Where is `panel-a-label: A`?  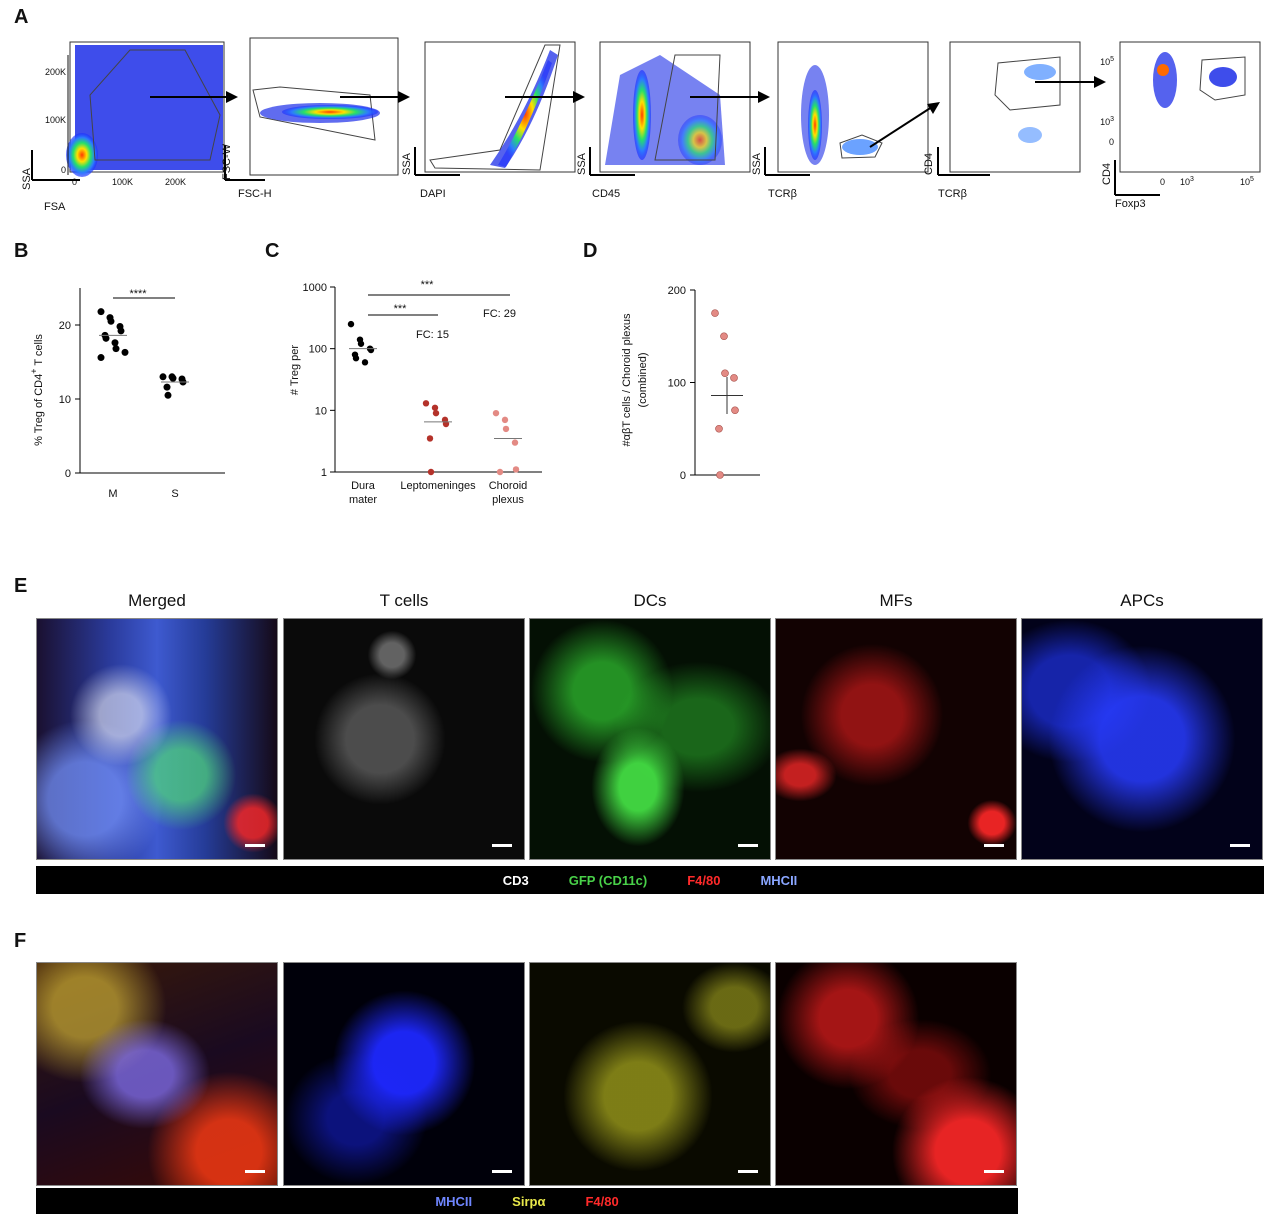
panel-a-label: A is located at coordinates (21, 17).